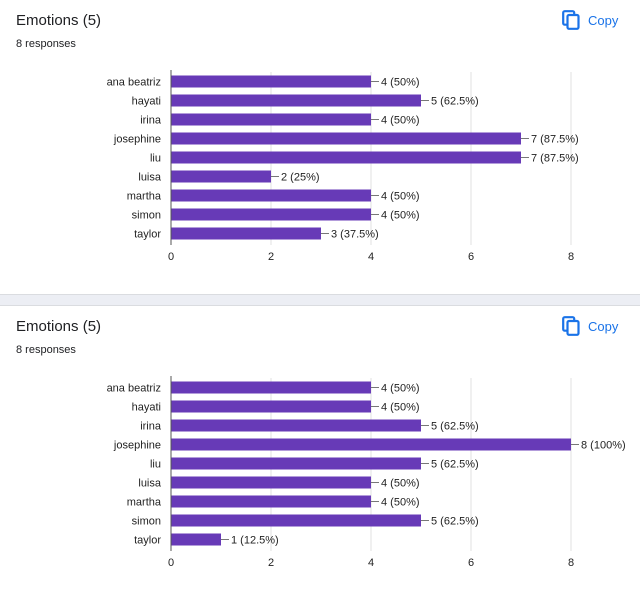  I want to click on data-label: 3 (37.5%), so click(355, 235).